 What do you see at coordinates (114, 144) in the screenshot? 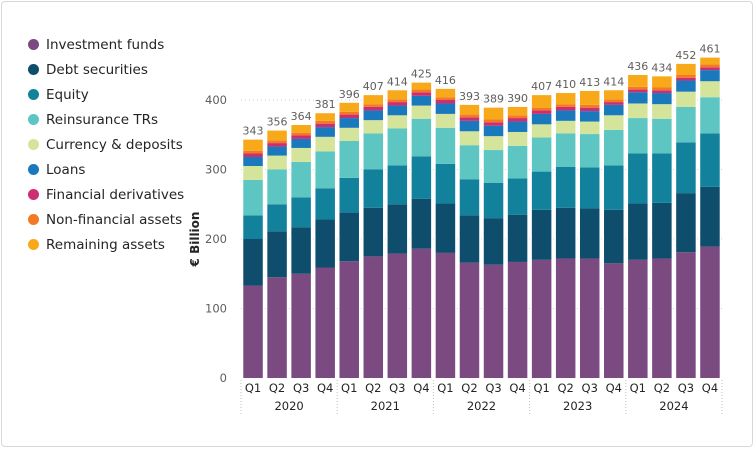
I see `legend-label: Currency & deposits` at bounding box center [114, 144].